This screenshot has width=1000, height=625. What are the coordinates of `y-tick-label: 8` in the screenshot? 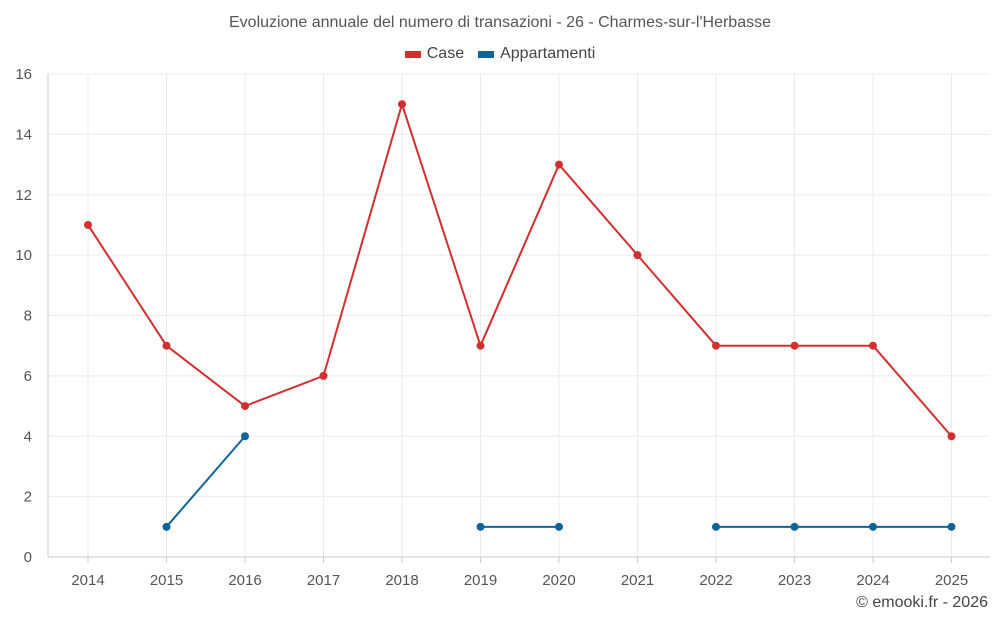 It's located at (28, 316).